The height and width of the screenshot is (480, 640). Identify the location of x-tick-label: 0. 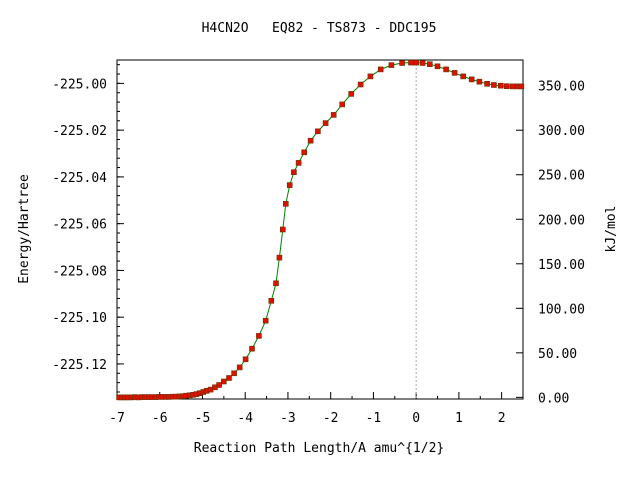
(416, 418).